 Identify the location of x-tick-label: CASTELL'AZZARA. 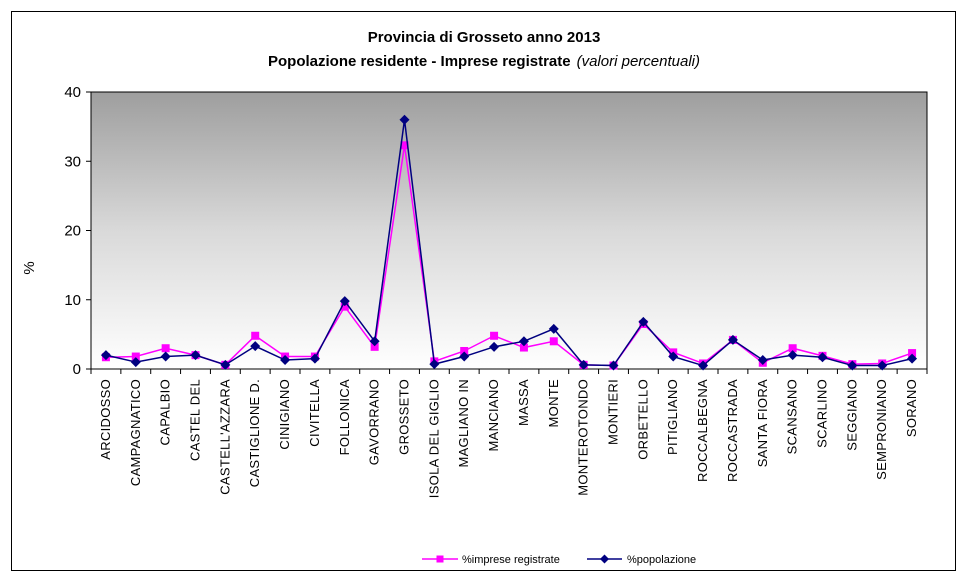
(224, 437).